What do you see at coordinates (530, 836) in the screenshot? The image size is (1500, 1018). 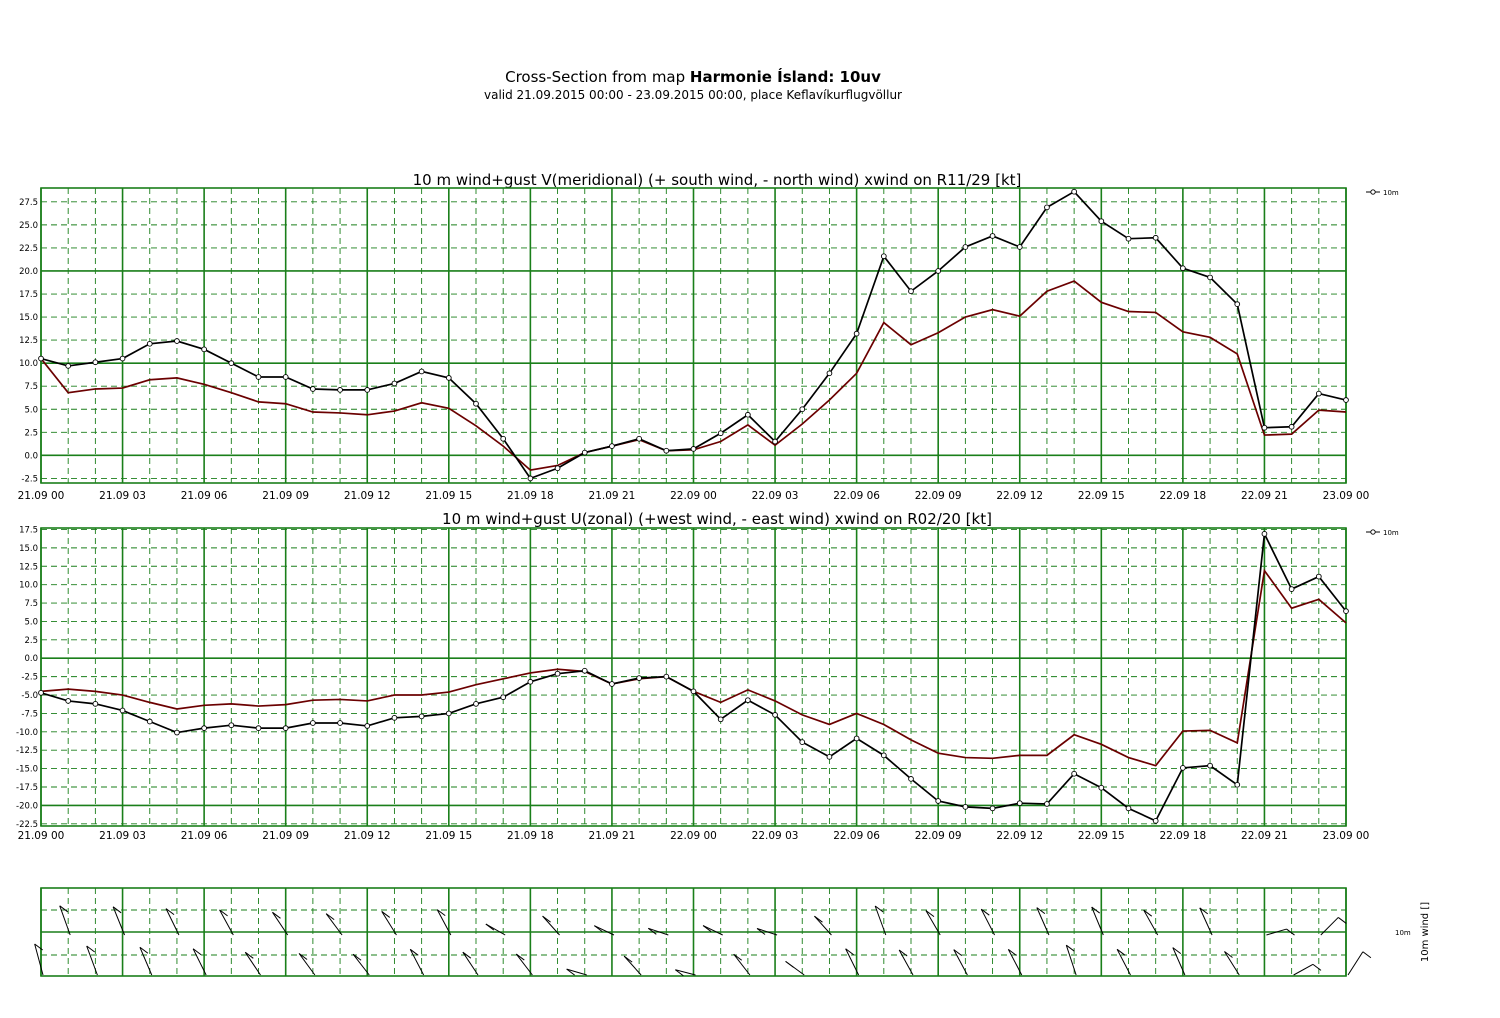 I see `x-tick-label: 21.09 18` at bounding box center [530, 836].